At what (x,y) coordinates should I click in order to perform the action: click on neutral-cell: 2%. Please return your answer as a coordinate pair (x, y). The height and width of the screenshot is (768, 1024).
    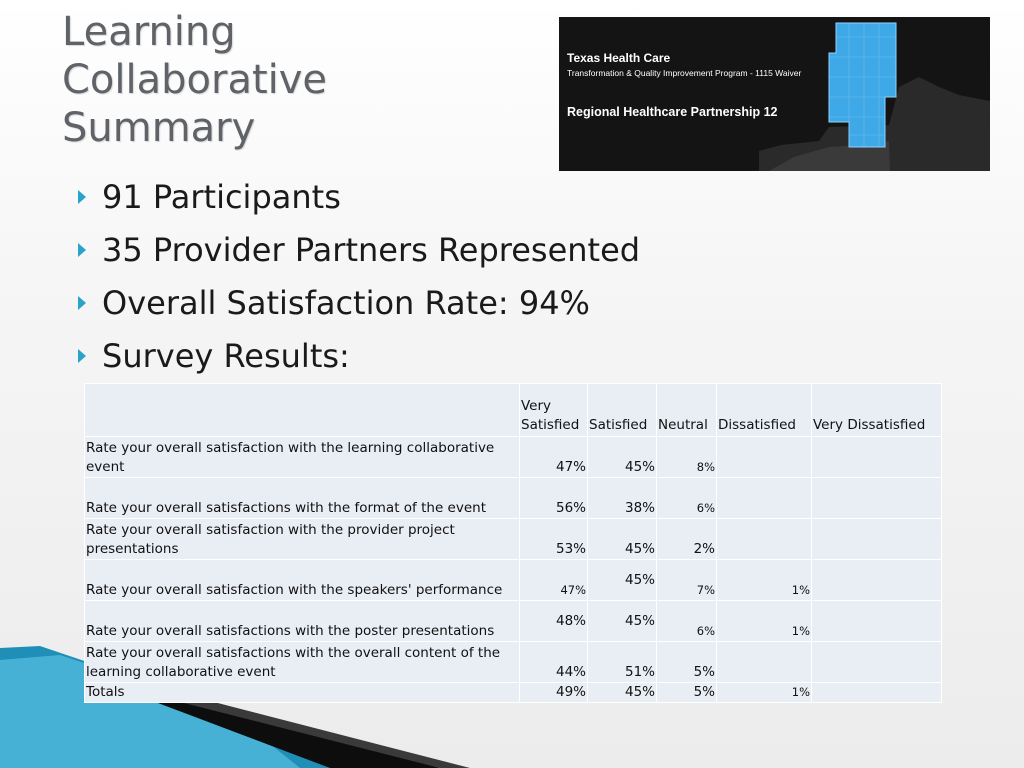
    Looking at the image, I should click on (686, 539).